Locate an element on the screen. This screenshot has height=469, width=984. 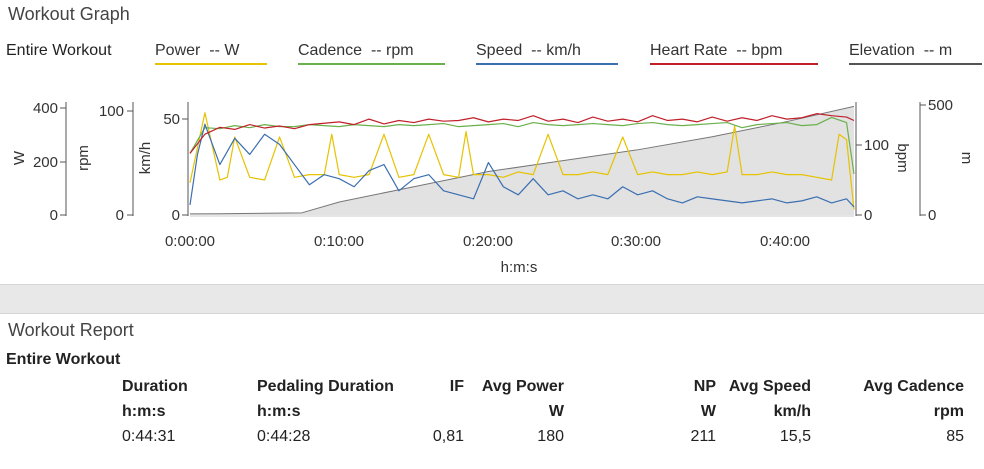
time-axis-label: h:m:s is located at coordinates (519, 267).